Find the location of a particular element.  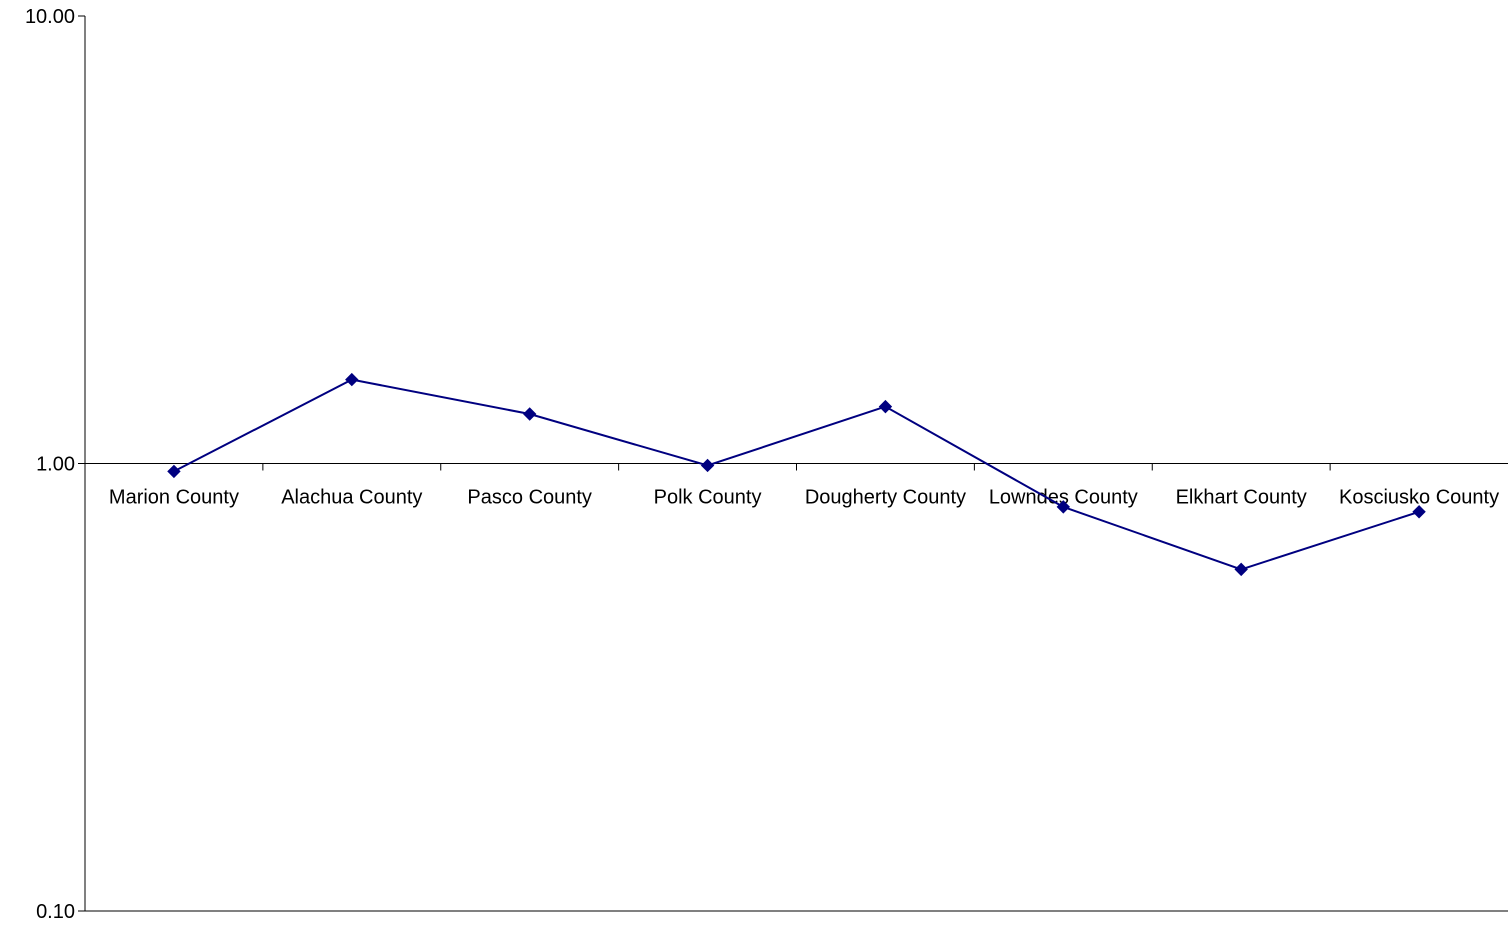

x-tick-label: Dougherty County is located at coordinates (885, 498).